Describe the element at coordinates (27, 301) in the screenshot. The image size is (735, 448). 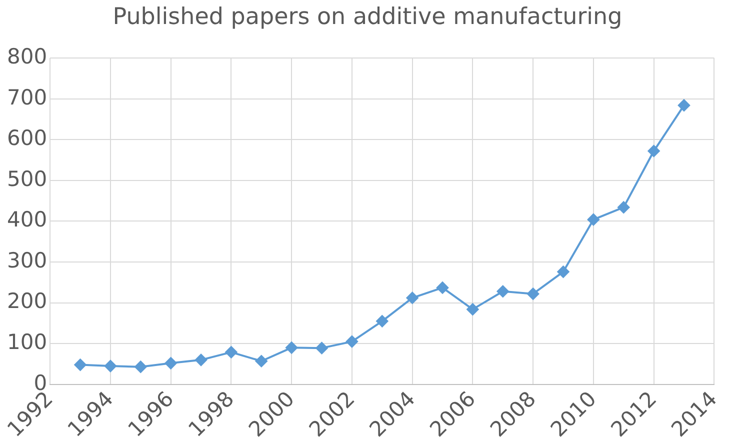
I see `y-tick-label: 200` at that location.